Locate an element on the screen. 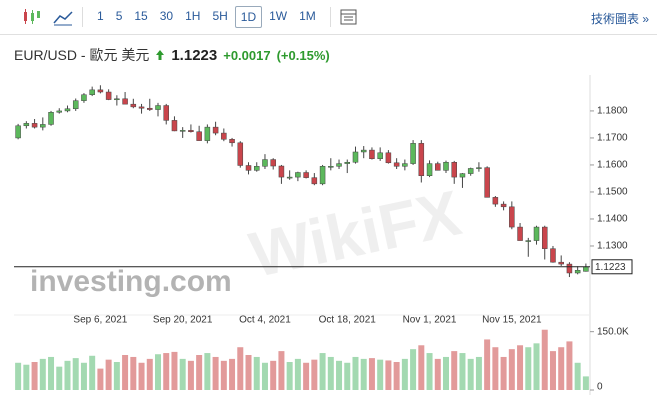 This screenshot has height=407, width=659. y-tick-label: 1.1400 is located at coordinates (612, 219).